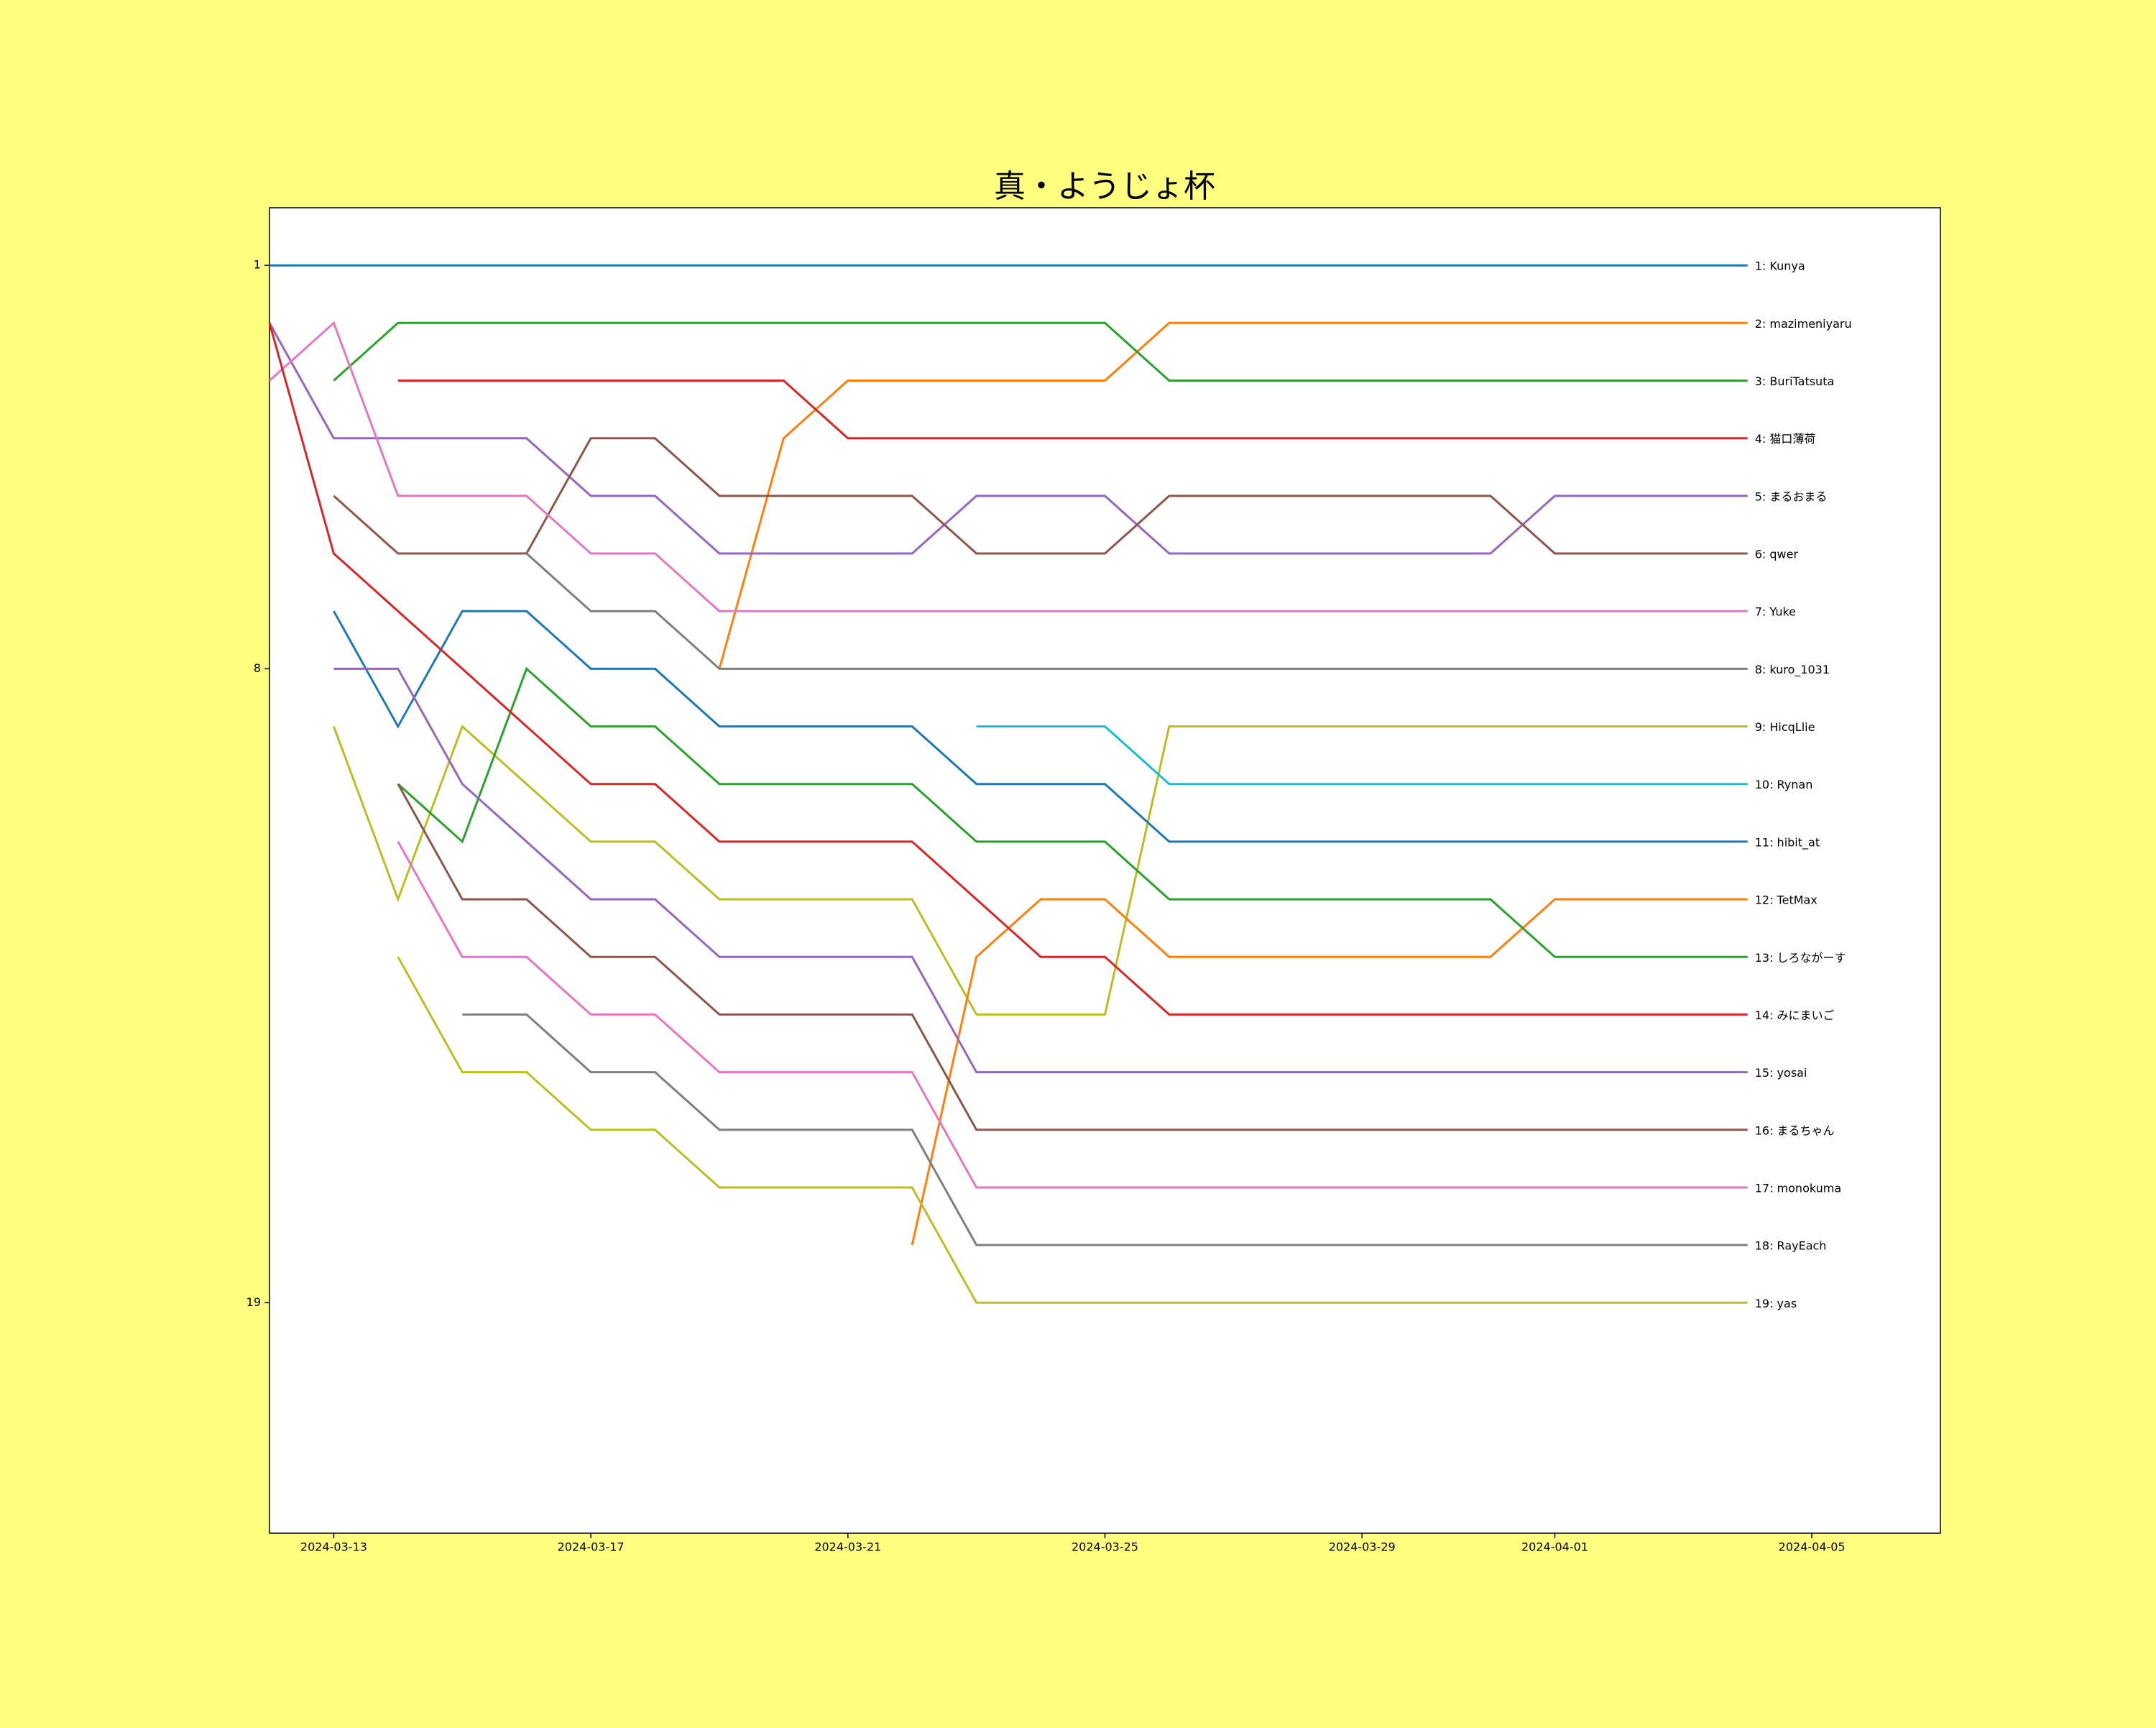  I want to click on series-label: 15: yosai, so click(1781, 1073).